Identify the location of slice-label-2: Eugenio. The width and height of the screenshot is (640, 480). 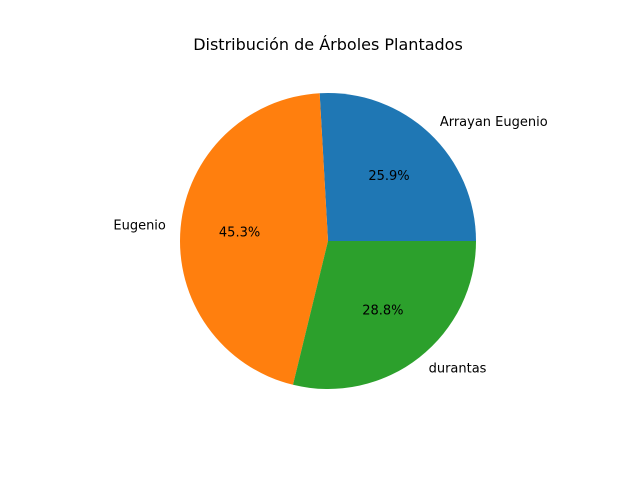
(139, 226).